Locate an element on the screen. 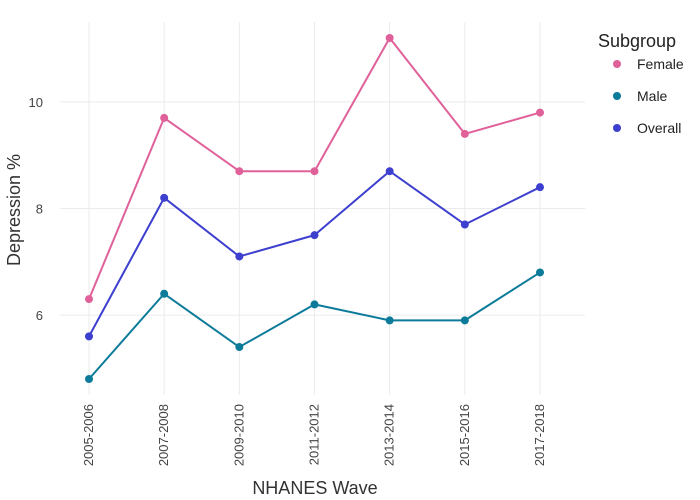 The image size is (700, 500). x-tick-label: 2005-2006 is located at coordinates (88, 435).